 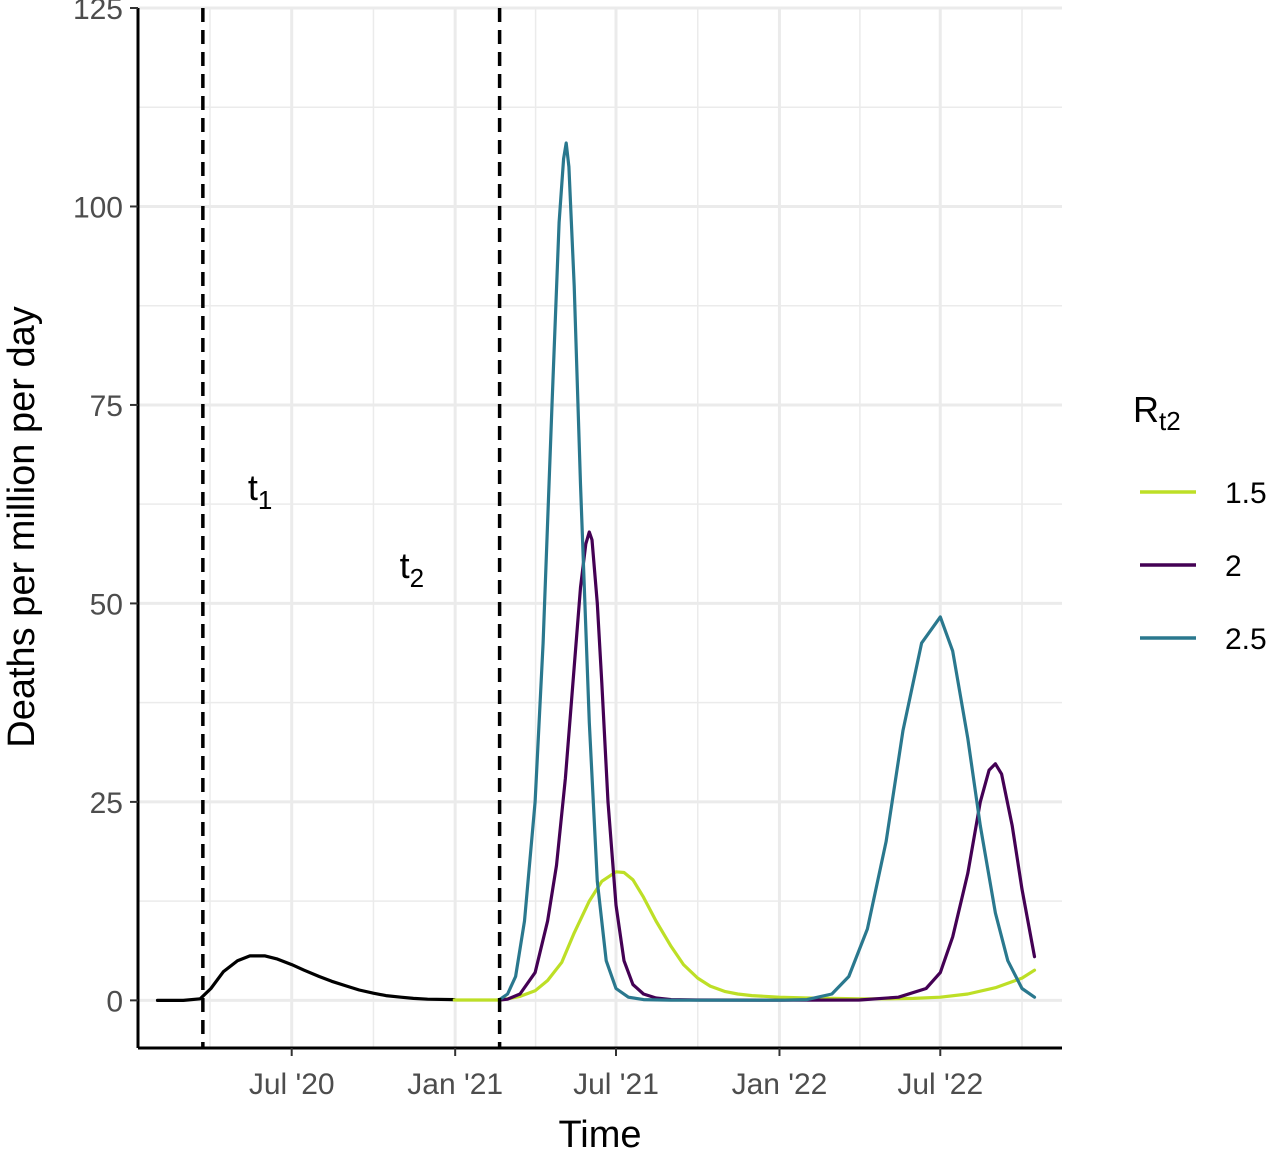 I want to click on legend-label-2.5: 2.5, so click(x=1246, y=639).